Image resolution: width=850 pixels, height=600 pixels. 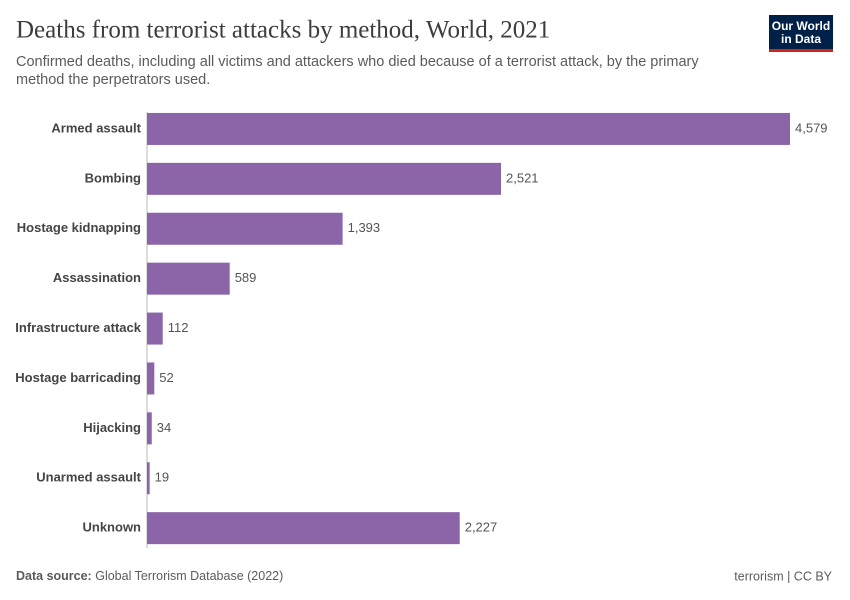 What do you see at coordinates (112, 427) in the screenshot?
I see `category-label: Hijacking` at bounding box center [112, 427].